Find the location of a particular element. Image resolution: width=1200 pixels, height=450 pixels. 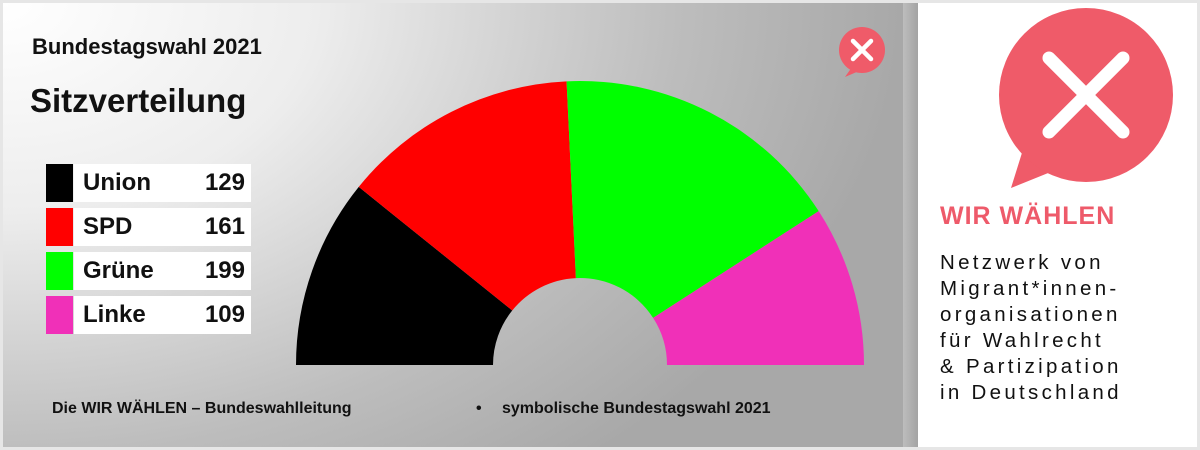

tagline-line: Migrant*innen- is located at coordinates (1030, 288).